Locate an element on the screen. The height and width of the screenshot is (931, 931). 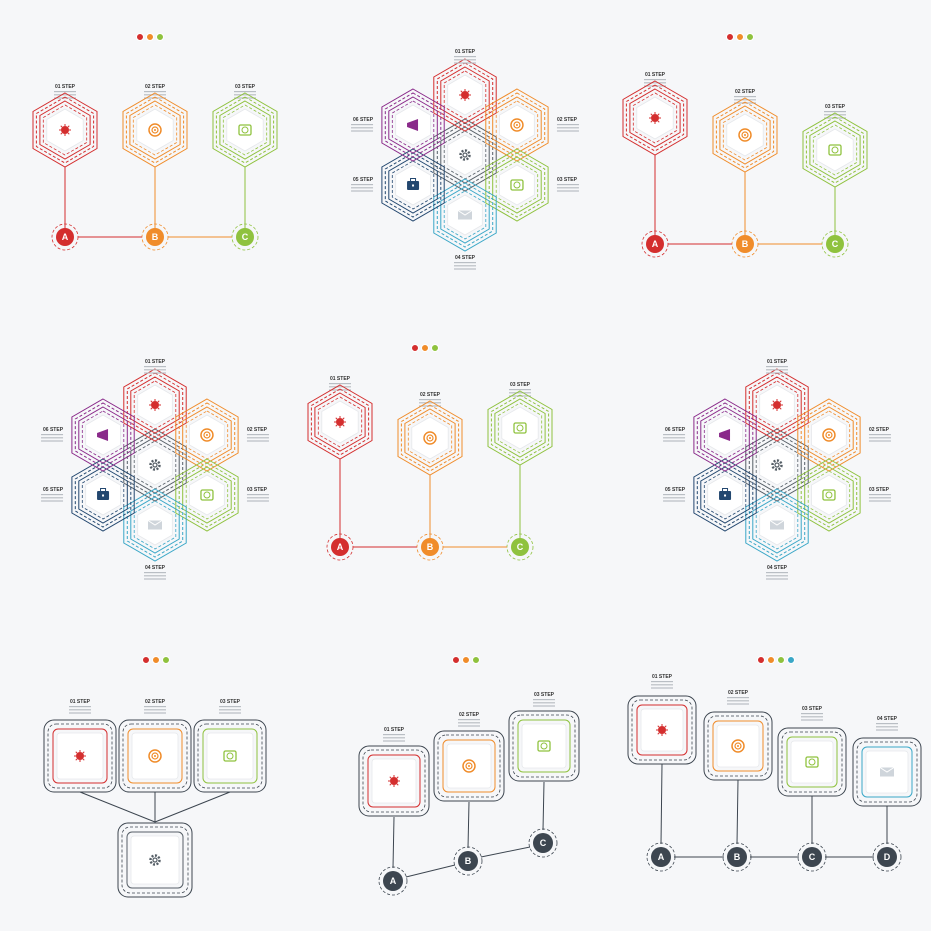
node-letter: A is located at coordinates (340, 547).